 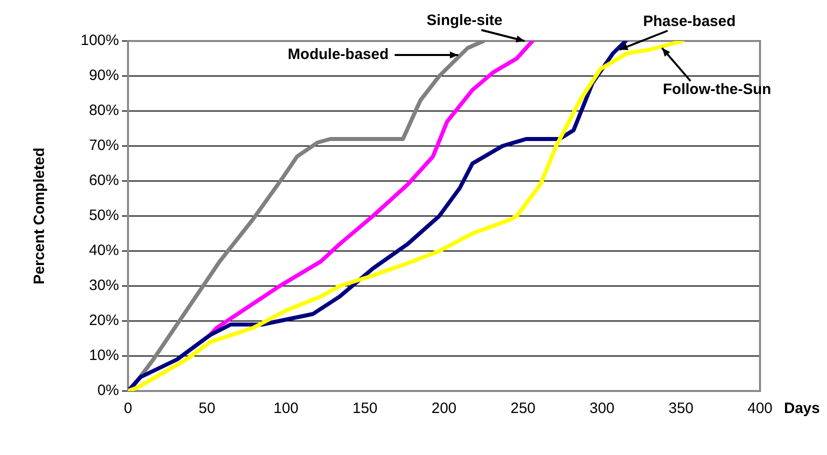 What do you see at coordinates (602, 409) in the screenshot?
I see `x-tick-label: 300` at bounding box center [602, 409].